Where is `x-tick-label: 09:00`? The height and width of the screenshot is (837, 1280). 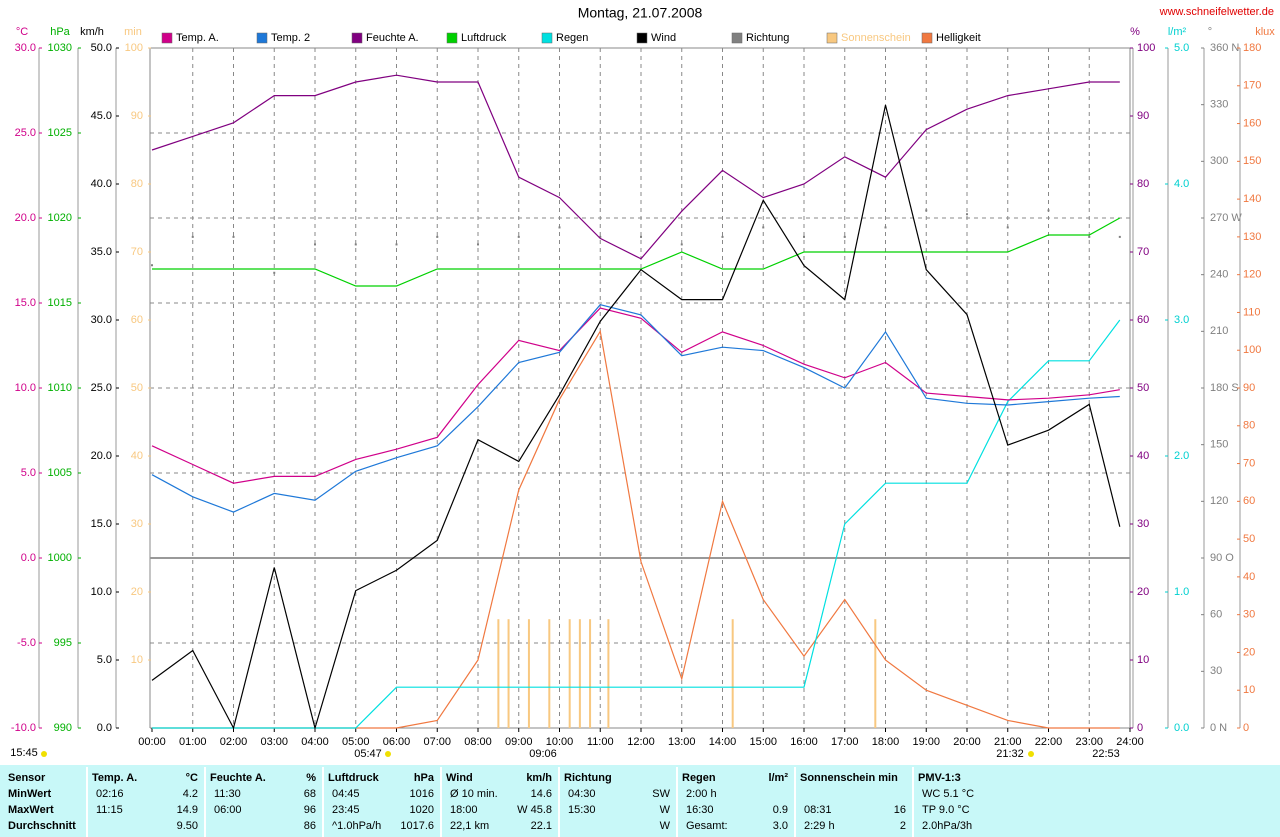
x-tick-label: 09:00 is located at coordinates (519, 742).